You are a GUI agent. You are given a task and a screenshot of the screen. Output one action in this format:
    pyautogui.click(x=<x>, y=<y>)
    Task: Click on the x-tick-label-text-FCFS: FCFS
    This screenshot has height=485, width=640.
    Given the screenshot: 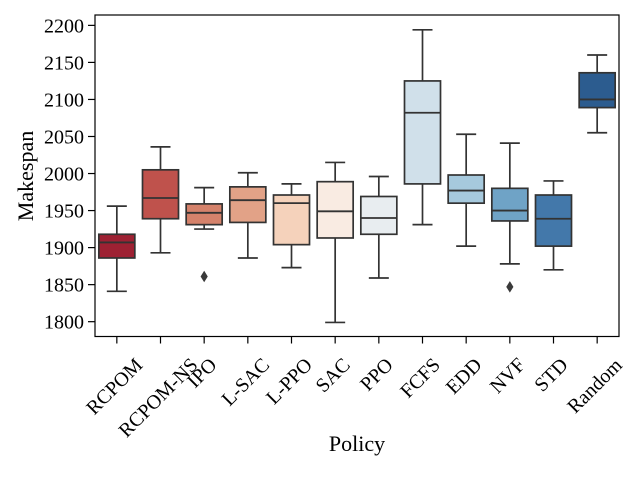 What is the action you would take?
    pyautogui.click(x=420, y=378)
    